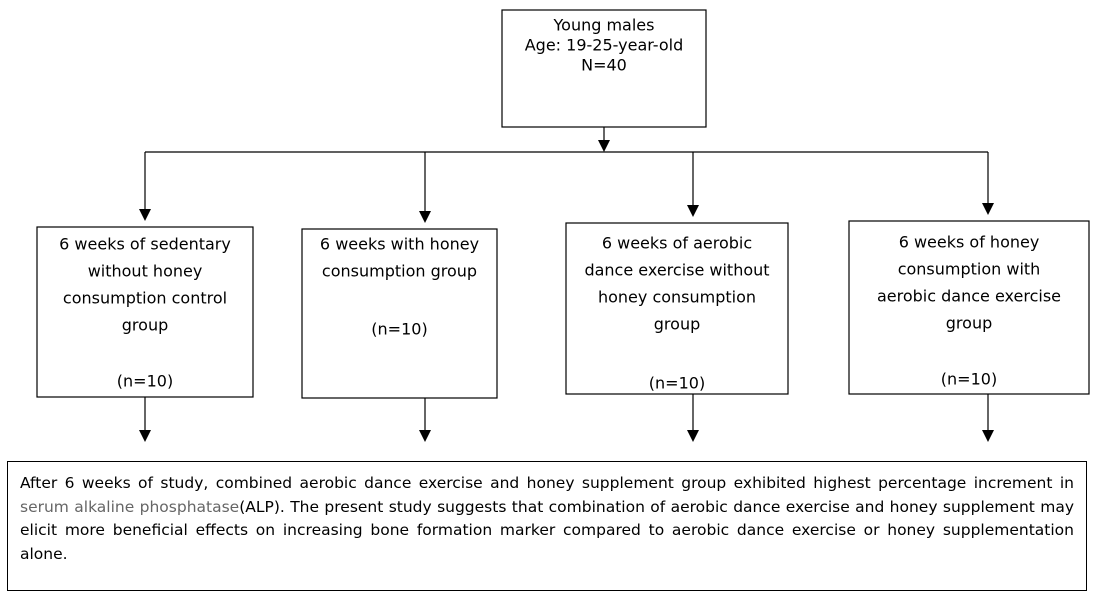 The image size is (1094, 597). Describe the element at coordinates (130, 506) in the screenshot. I see `highlight-text: serum alkaline phosphatase` at that location.